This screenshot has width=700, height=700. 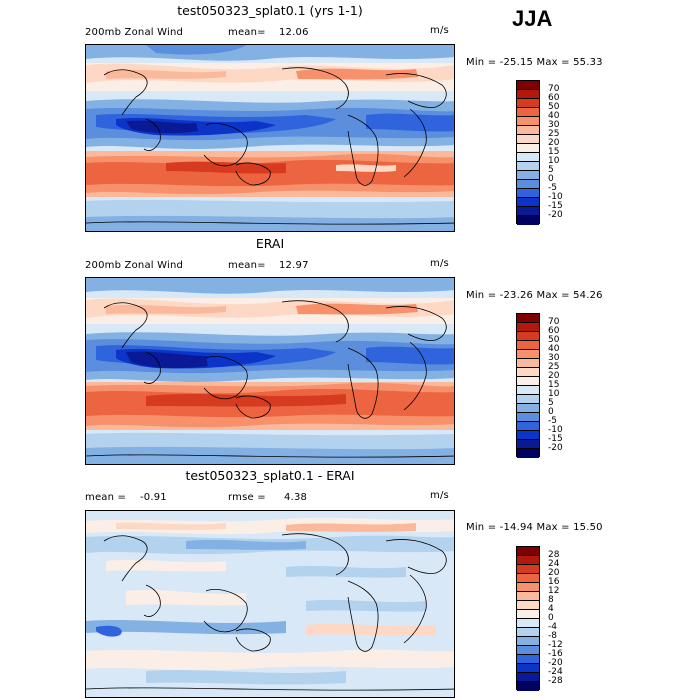 What do you see at coordinates (270, 475) in the screenshot?
I see `panel-3-title: test050323_splat0.1 - ERAI` at bounding box center [270, 475].